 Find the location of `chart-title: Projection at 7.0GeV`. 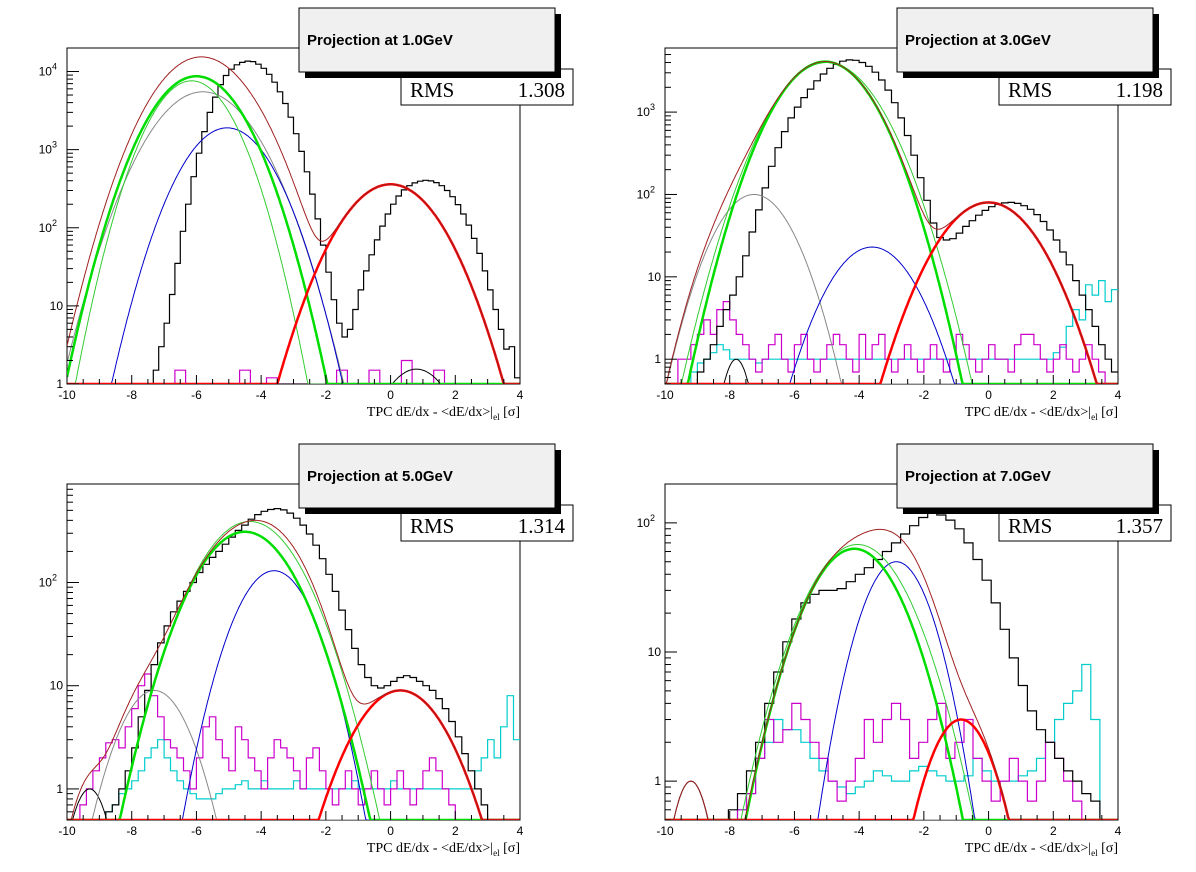

chart-title: Projection at 7.0GeV is located at coordinates (978, 476).